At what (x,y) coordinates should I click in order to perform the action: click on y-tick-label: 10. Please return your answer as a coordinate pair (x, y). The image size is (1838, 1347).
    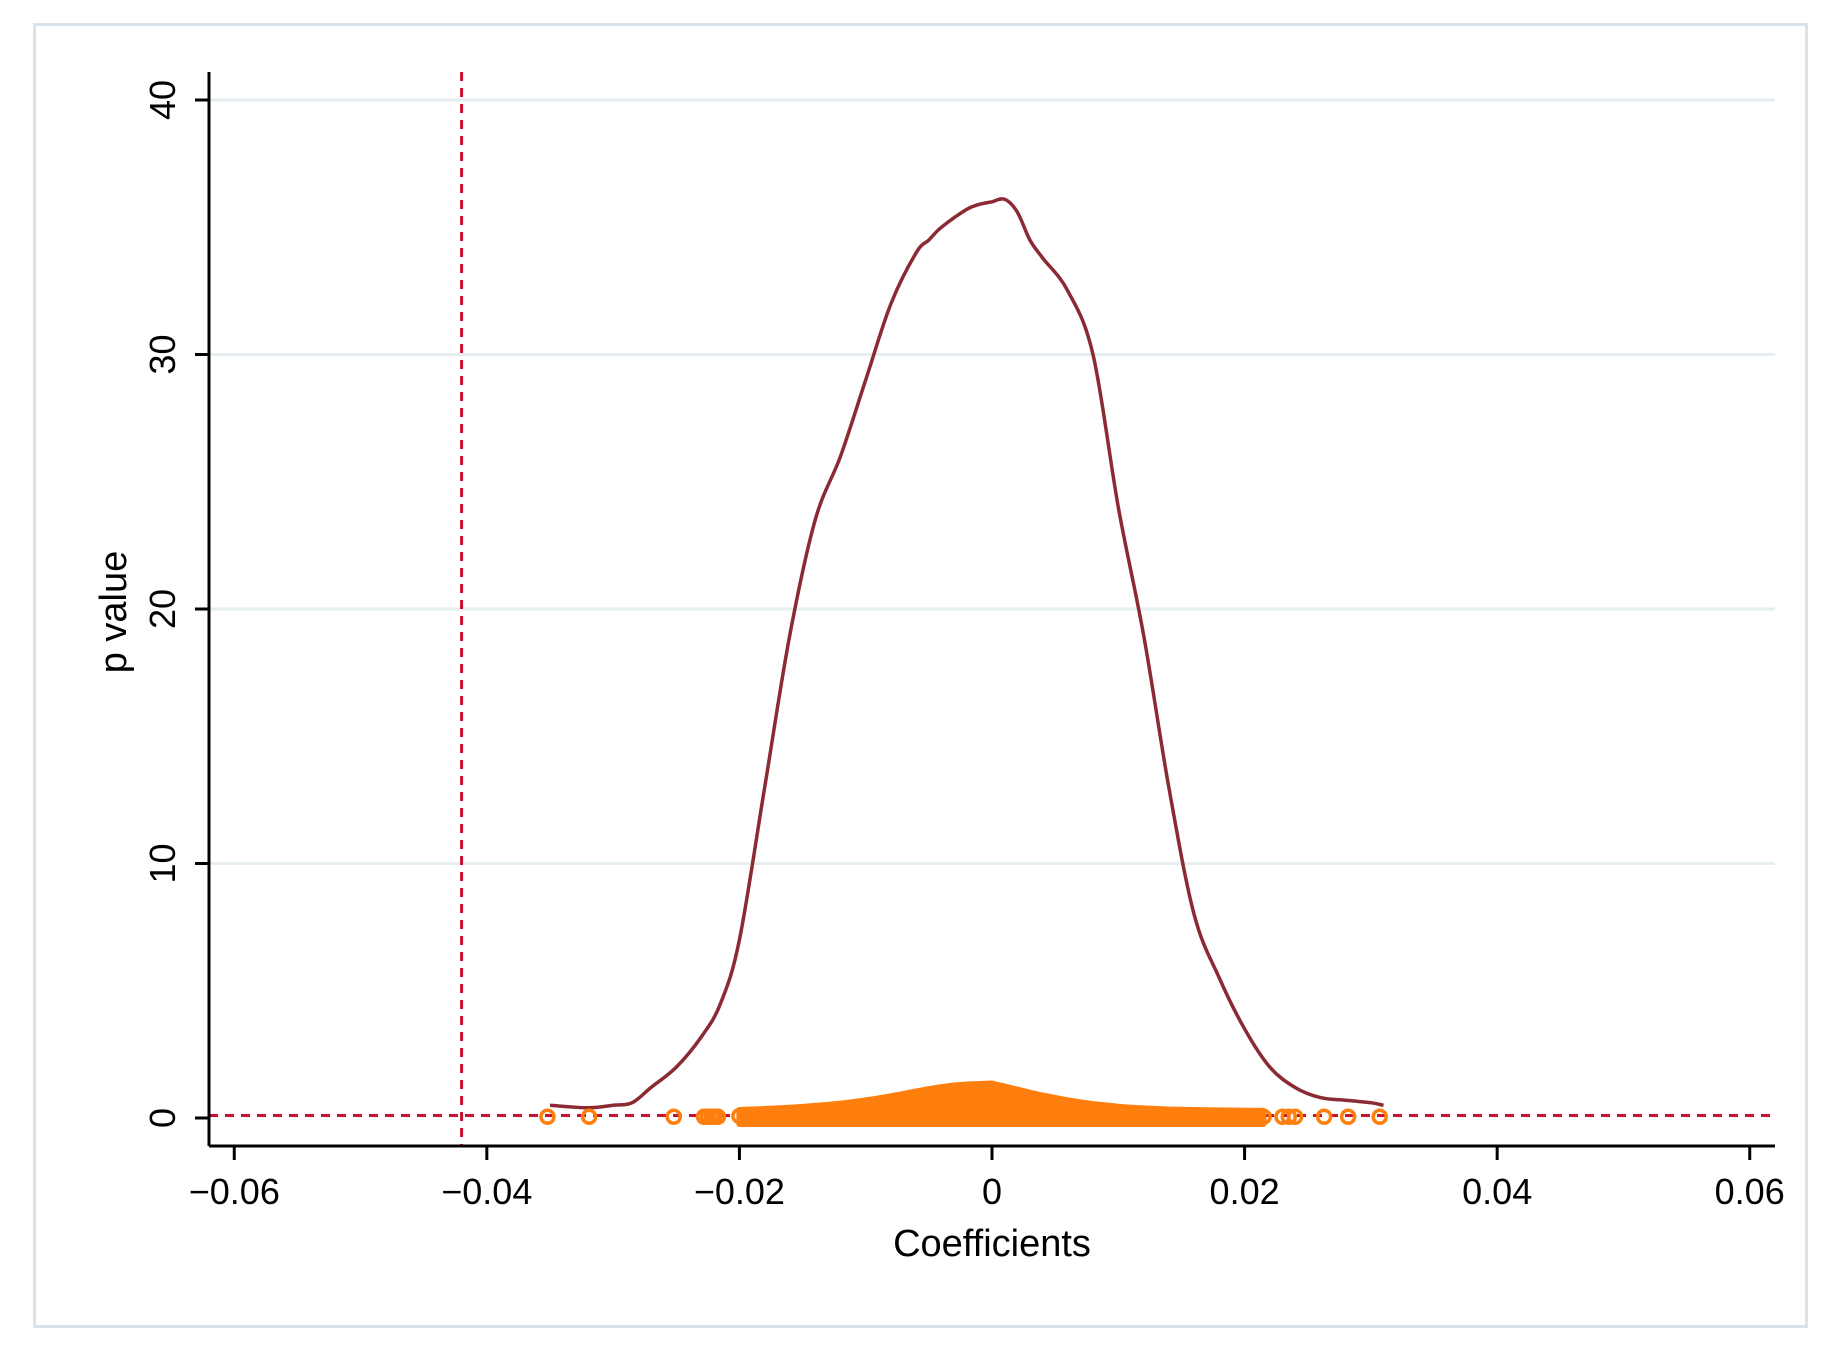
    Looking at the image, I should click on (162, 863).